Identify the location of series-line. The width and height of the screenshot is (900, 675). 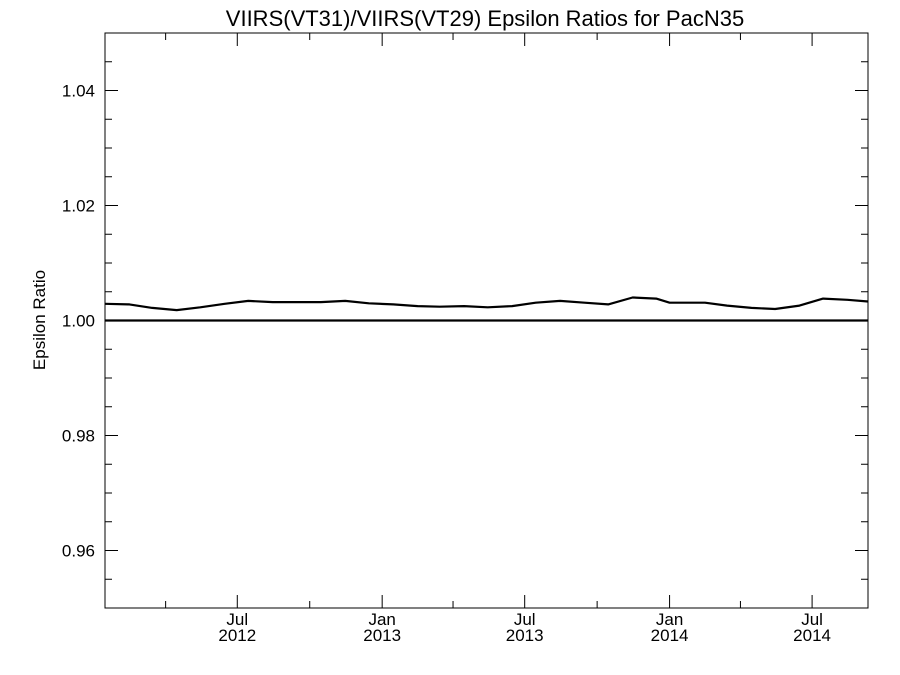
(486, 304).